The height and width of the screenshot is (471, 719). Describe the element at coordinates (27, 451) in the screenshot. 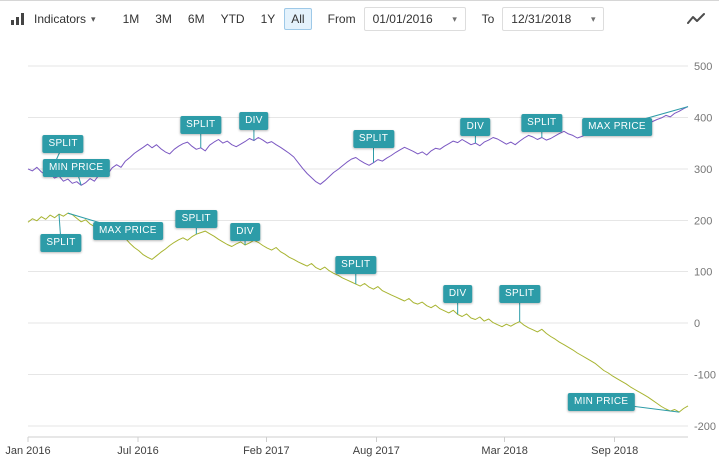

I see `x-axis-label: Jan 2016` at that location.